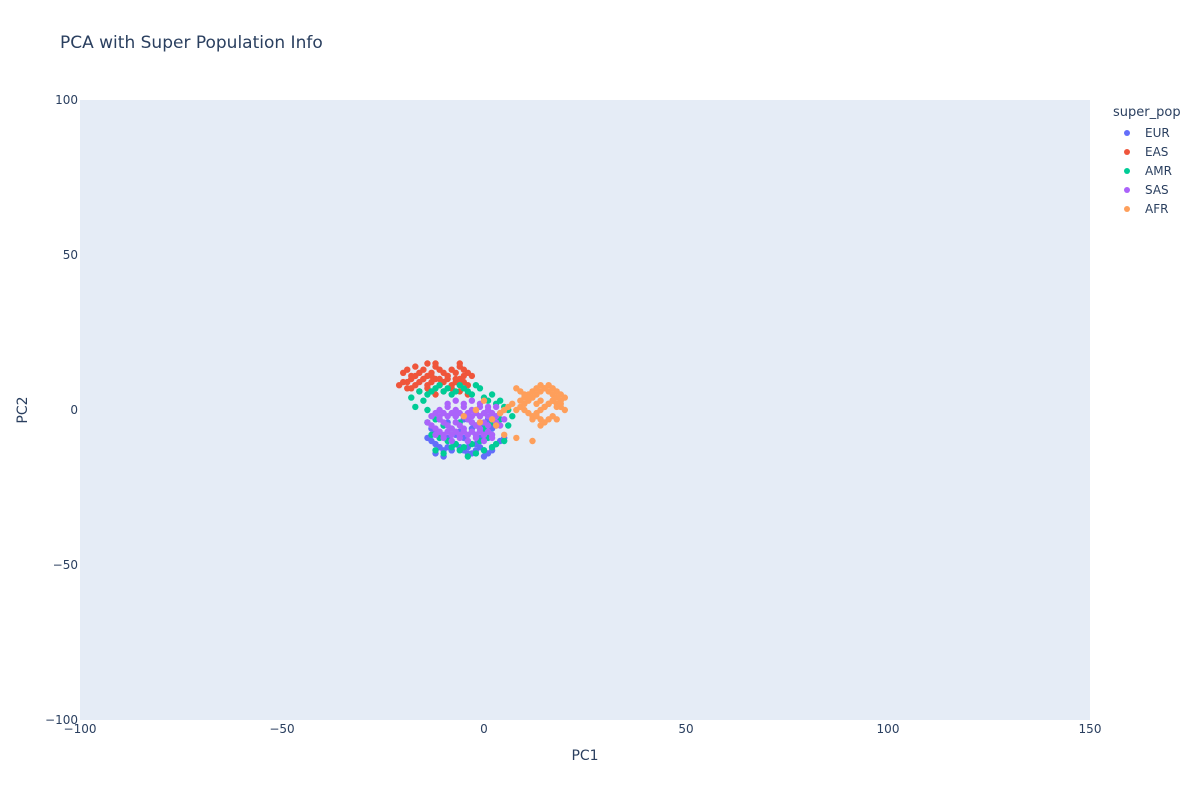 This screenshot has height=800, width=1200. I want to click on legend-item-afr: AFR, so click(1146, 208).